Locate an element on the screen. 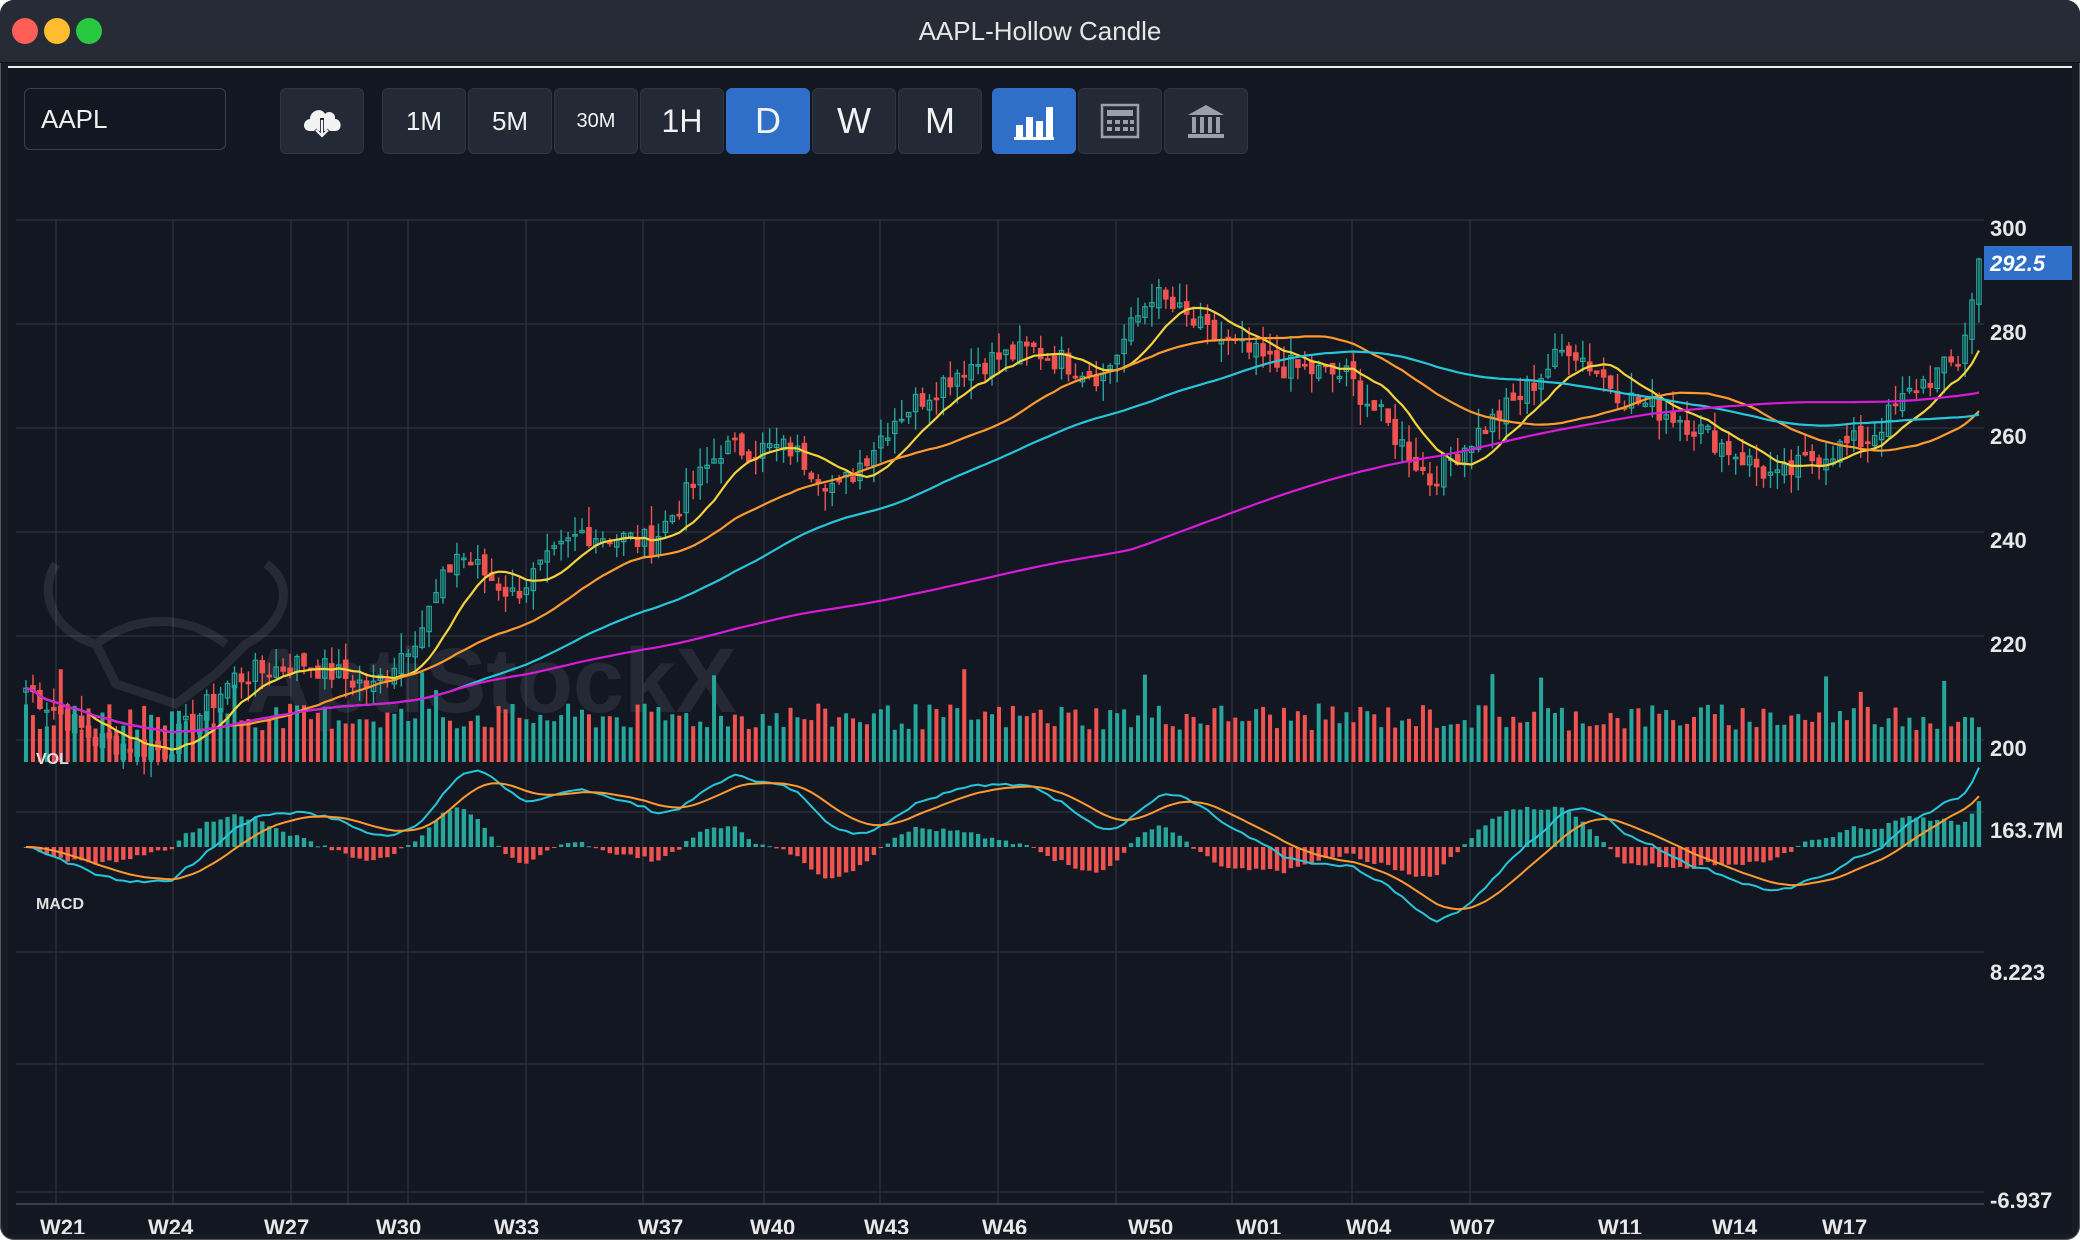 The image size is (2080, 1240). interval-d-button: D is located at coordinates (768, 121).